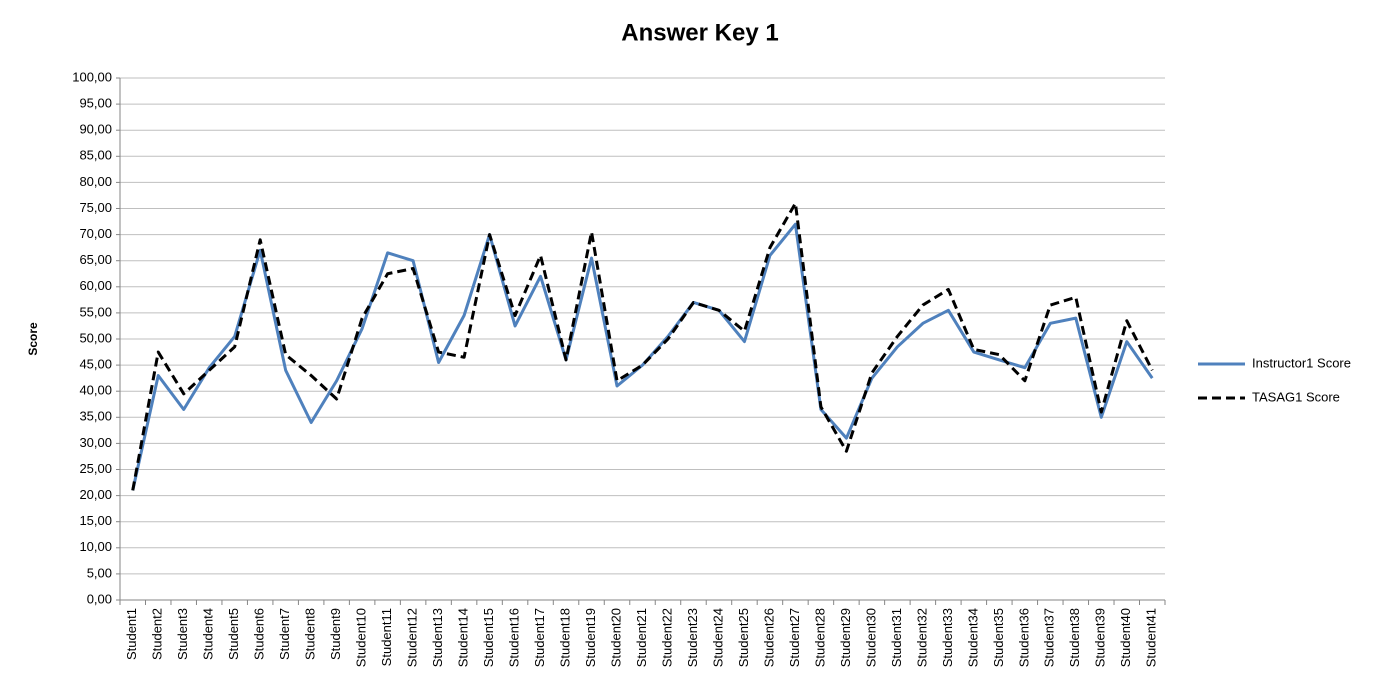 Image resolution: width=1400 pixels, height=700 pixels. I want to click on x-tick-label: Student40, so click(1125, 637).